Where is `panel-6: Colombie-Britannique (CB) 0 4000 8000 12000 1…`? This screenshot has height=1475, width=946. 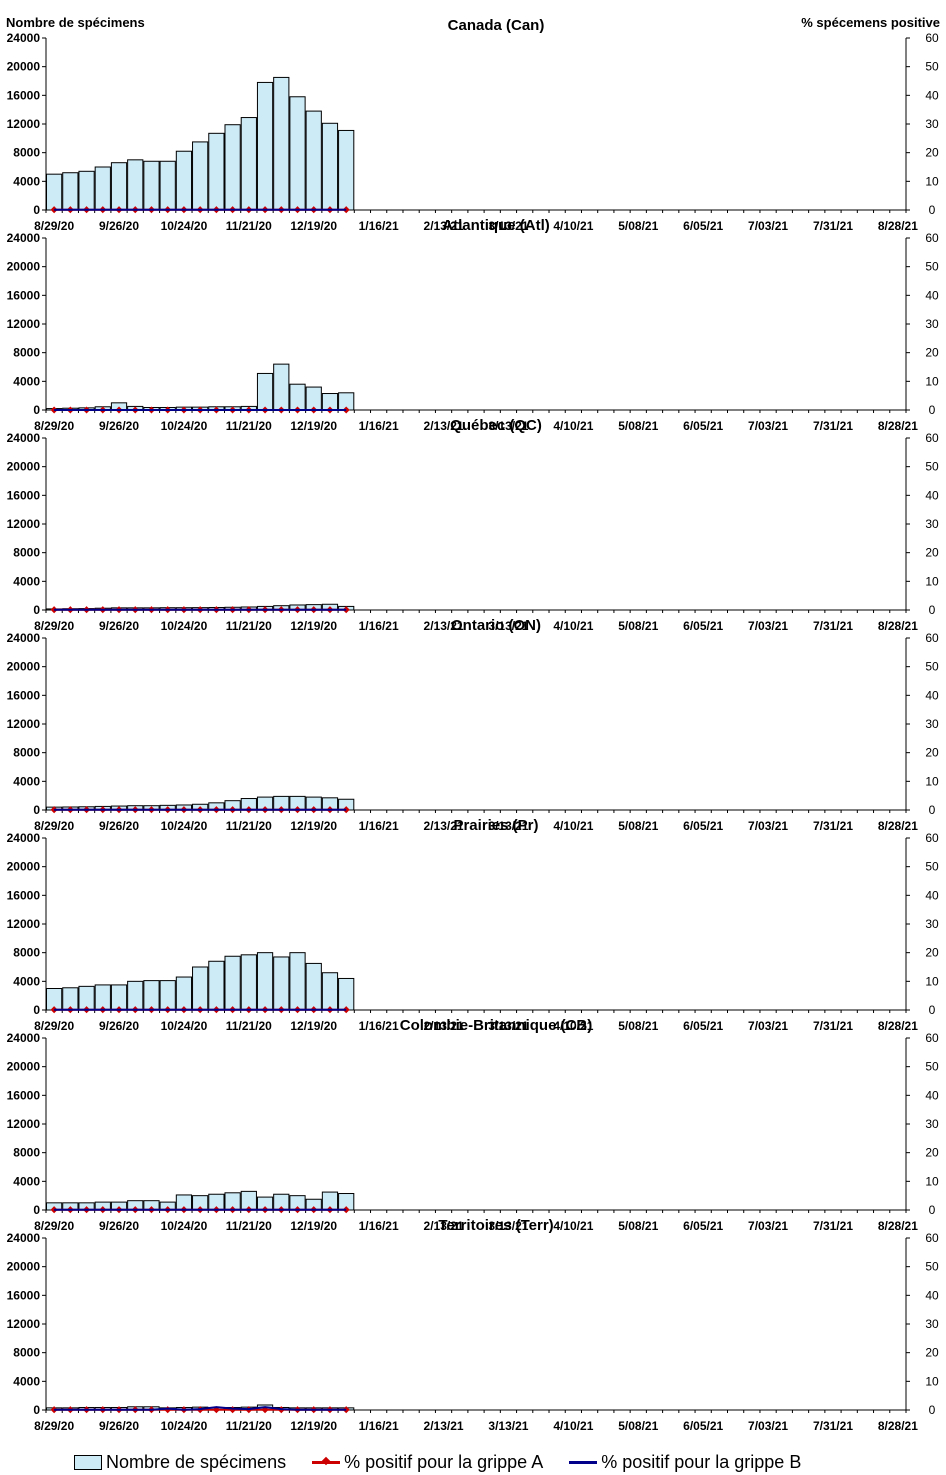
panel-6: Colombie-Britannique (CB) 0 4000 8000 12000 1… is located at coordinates (473, 1125).